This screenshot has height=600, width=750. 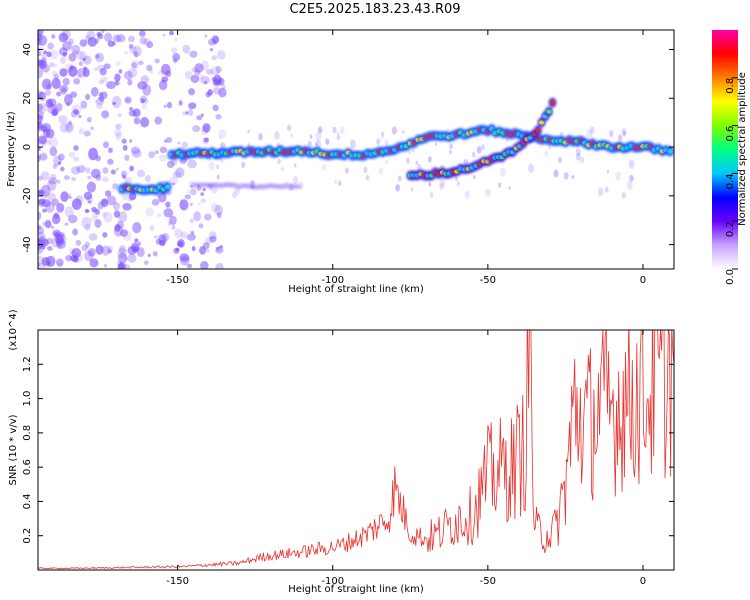 What do you see at coordinates (488, 280) in the screenshot?
I see `spectrogram-x-tick-label: -50` at bounding box center [488, 280].